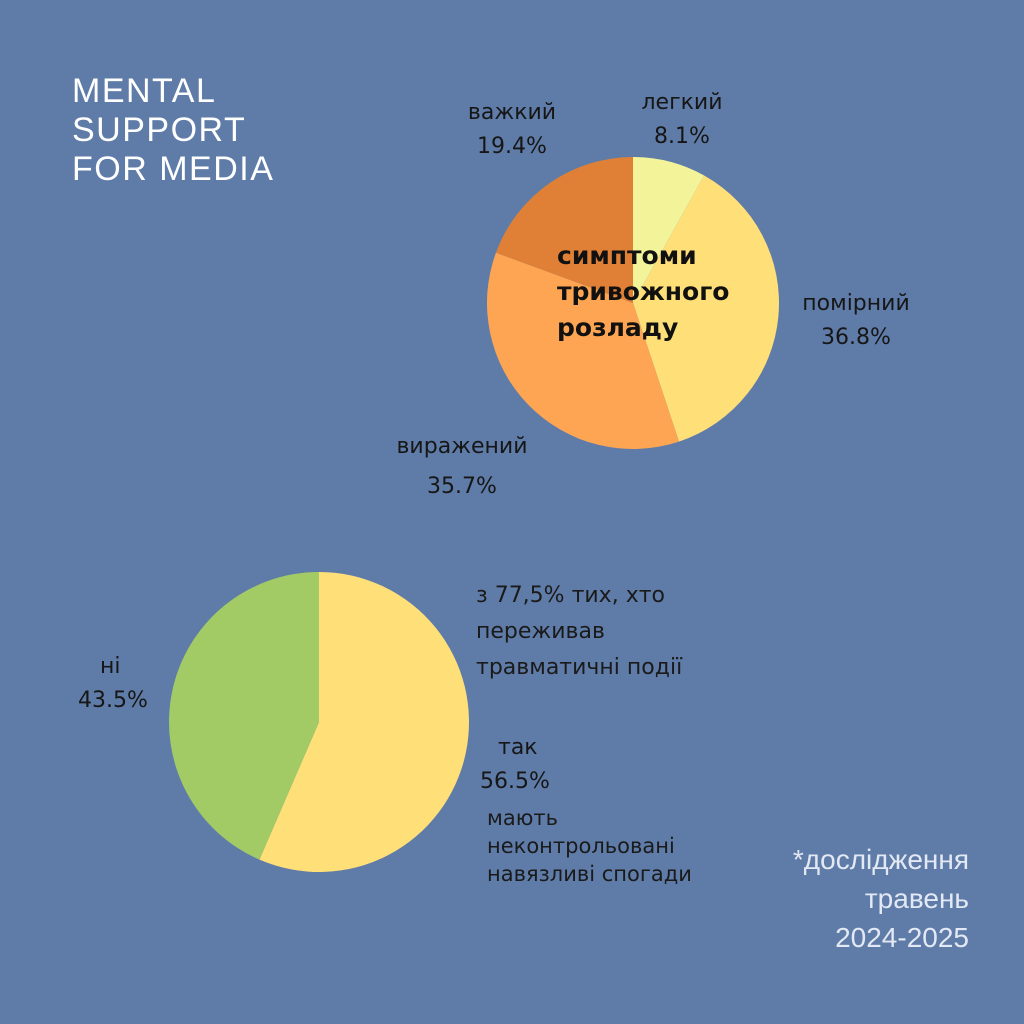 The image size is (1024, 1024). I want to click on slice-value: 8.1%, so click(682, 136).